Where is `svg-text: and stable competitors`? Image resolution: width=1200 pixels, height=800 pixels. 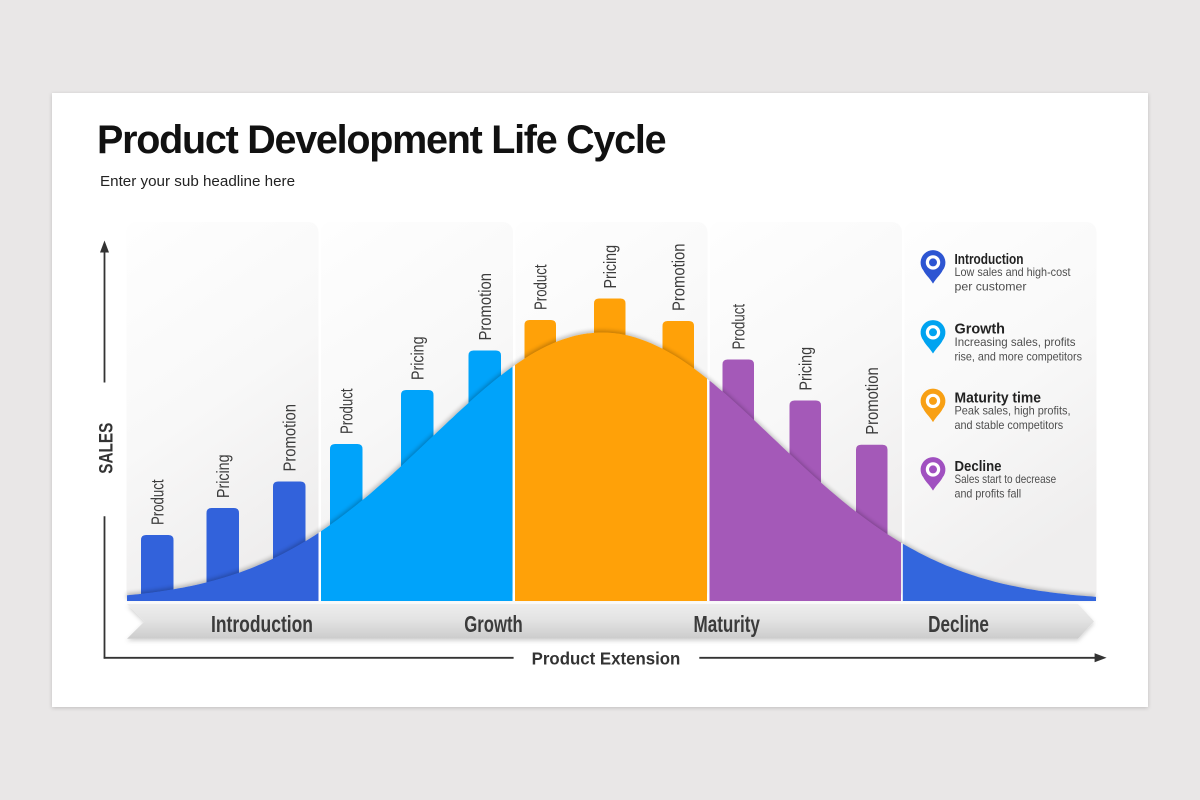
svg-text: and stable competitors is located at coordinates (1009, 425).